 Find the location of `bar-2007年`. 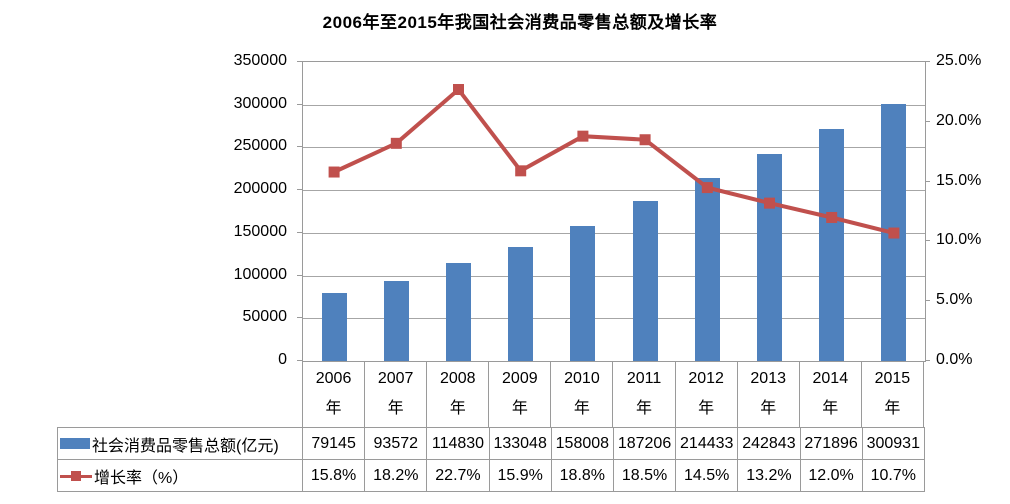

bar-2007年 is located at coordinates (396, 321).